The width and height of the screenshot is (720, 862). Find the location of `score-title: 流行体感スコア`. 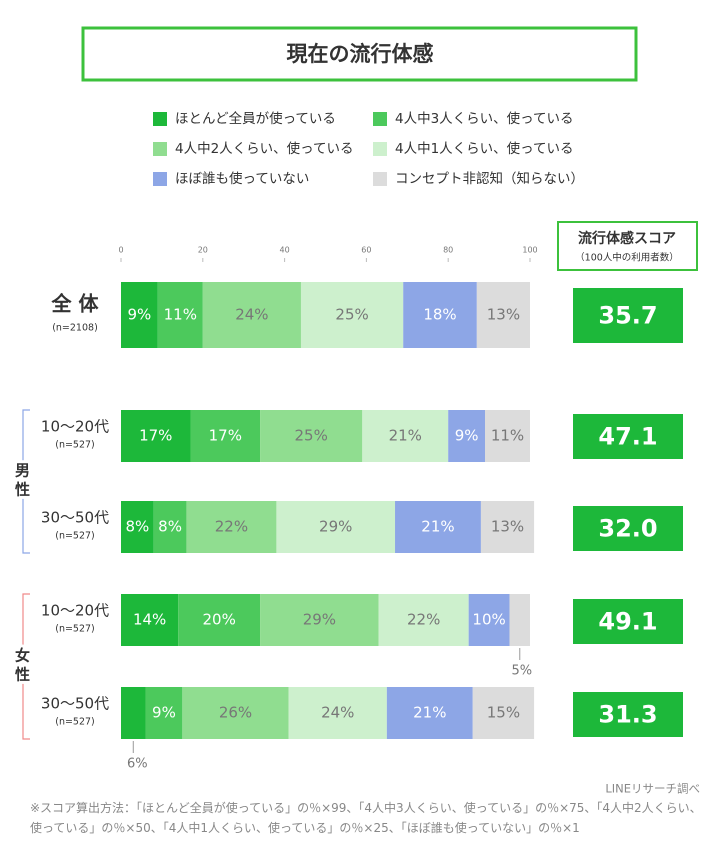

score-title: 流行体感スコア is located at coordinates (627, 238).